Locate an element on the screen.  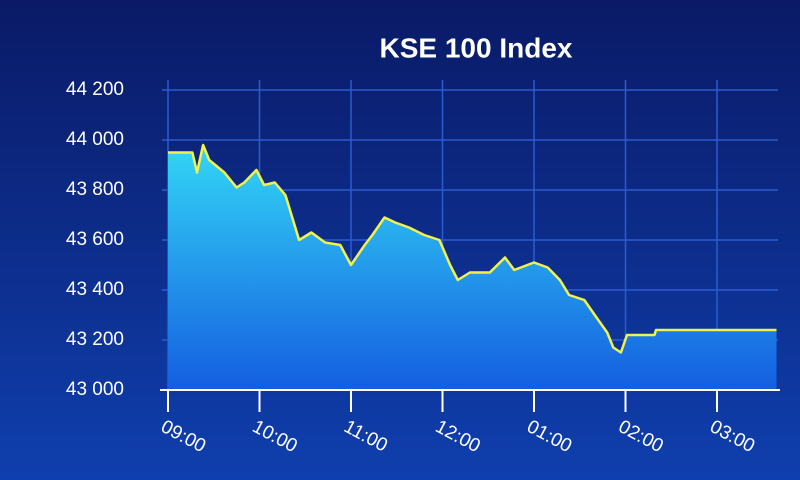
y-tick-label: 43 800 is located at coordinates (95, 189).